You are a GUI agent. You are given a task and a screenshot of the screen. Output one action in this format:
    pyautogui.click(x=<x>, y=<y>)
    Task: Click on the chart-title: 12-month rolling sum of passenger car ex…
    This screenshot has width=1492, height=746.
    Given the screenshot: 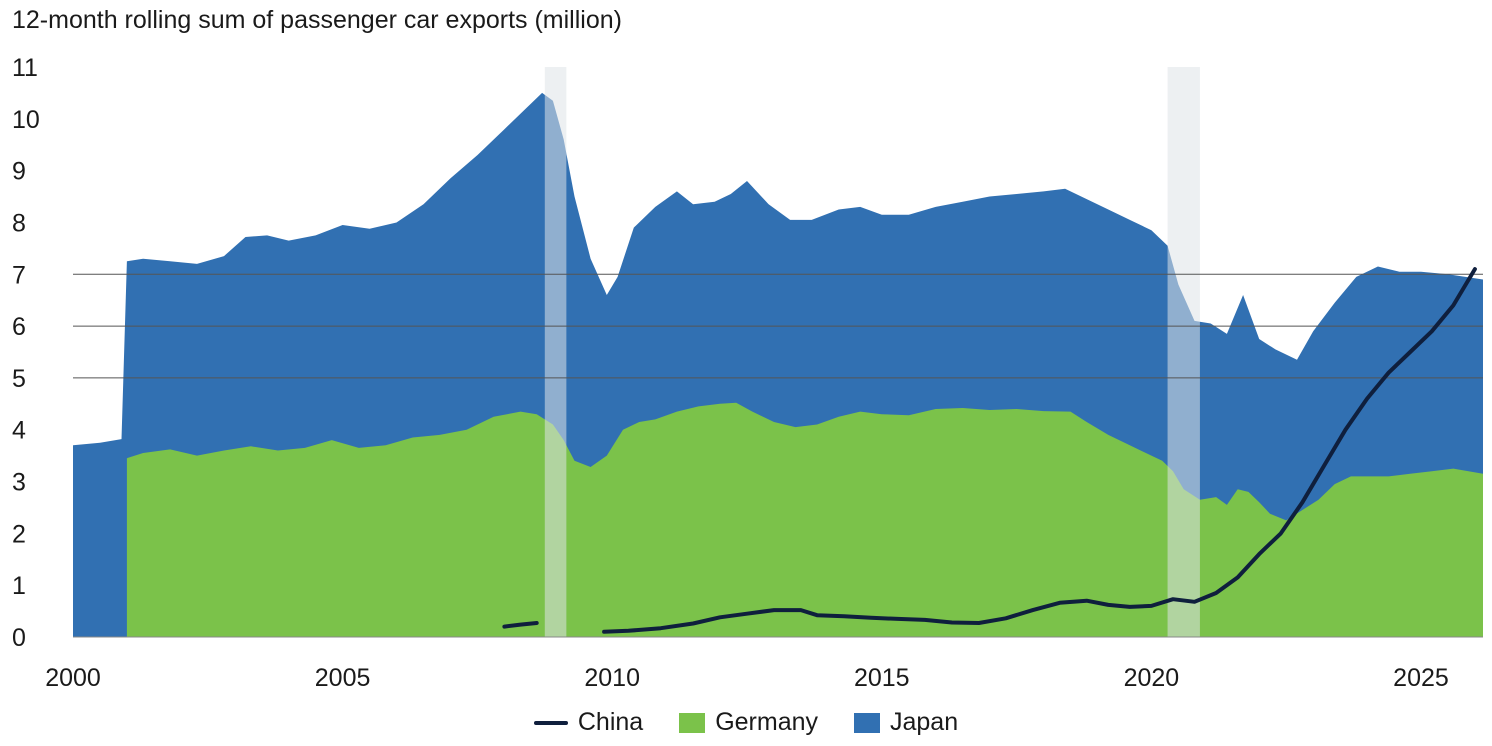 What is the action you would take?
    pyautogui.click(x=317, y=20)
    